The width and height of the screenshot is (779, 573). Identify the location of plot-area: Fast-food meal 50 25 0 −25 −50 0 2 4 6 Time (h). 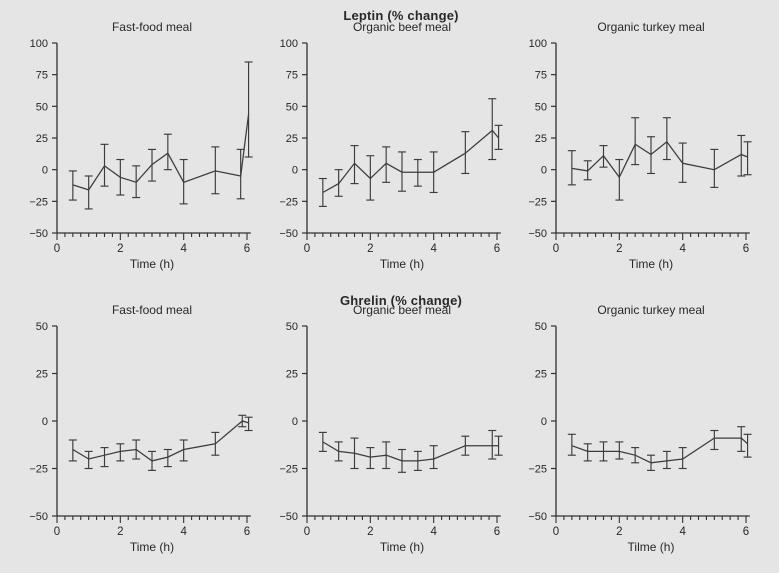
(141, 428).